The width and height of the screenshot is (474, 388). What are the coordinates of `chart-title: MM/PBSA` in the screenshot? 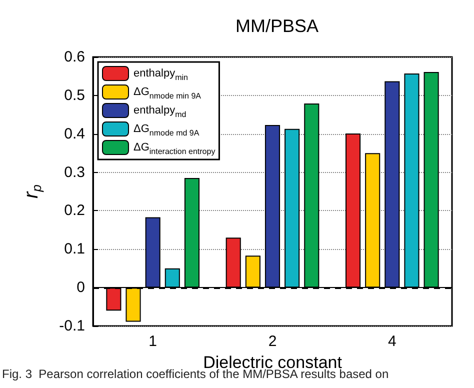 It's located at (277, 26).